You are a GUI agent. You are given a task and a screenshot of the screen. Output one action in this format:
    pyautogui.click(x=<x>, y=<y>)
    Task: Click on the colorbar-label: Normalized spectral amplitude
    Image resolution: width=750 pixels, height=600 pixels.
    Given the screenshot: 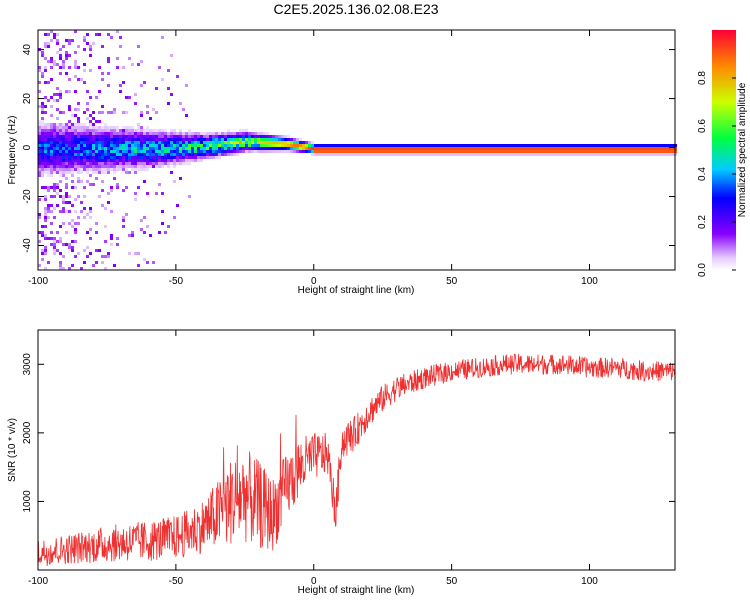 What is the action you would take?
    pyautogui.click(x=742, y=149)
    